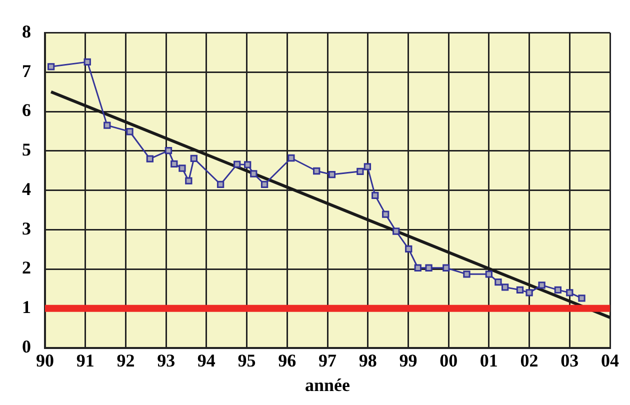 The image size is (630, 405). What do you see at coordinates (610, 360) in the screenshot?
I see `x-tick-label: 04` at bounding box center [610, 360].